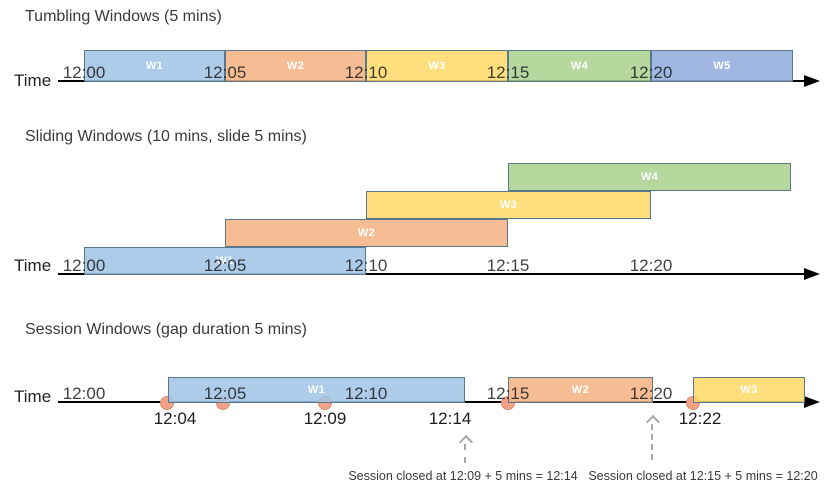 The width and height of the screenshot is (829, 498). Describe the element at coordinates (812, 274) in the screenshot. I see `sliding-axis-arrowhead-icon` at that location.